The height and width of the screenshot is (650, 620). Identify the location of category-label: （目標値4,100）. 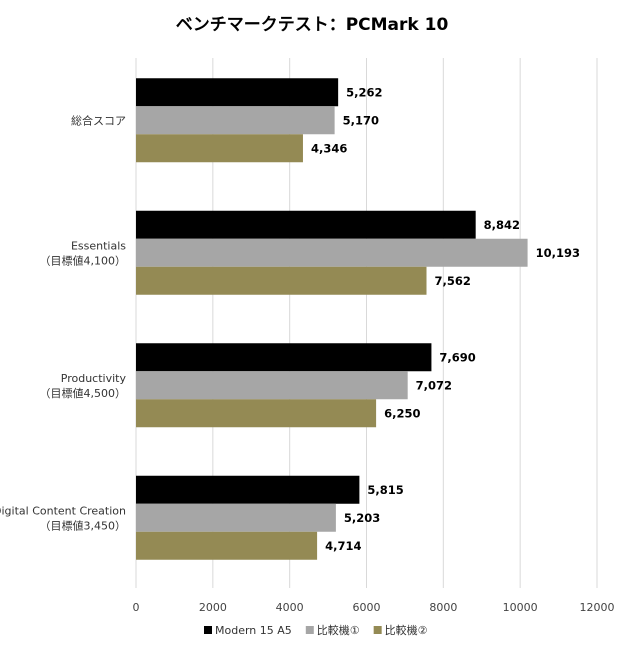
(83, 260).